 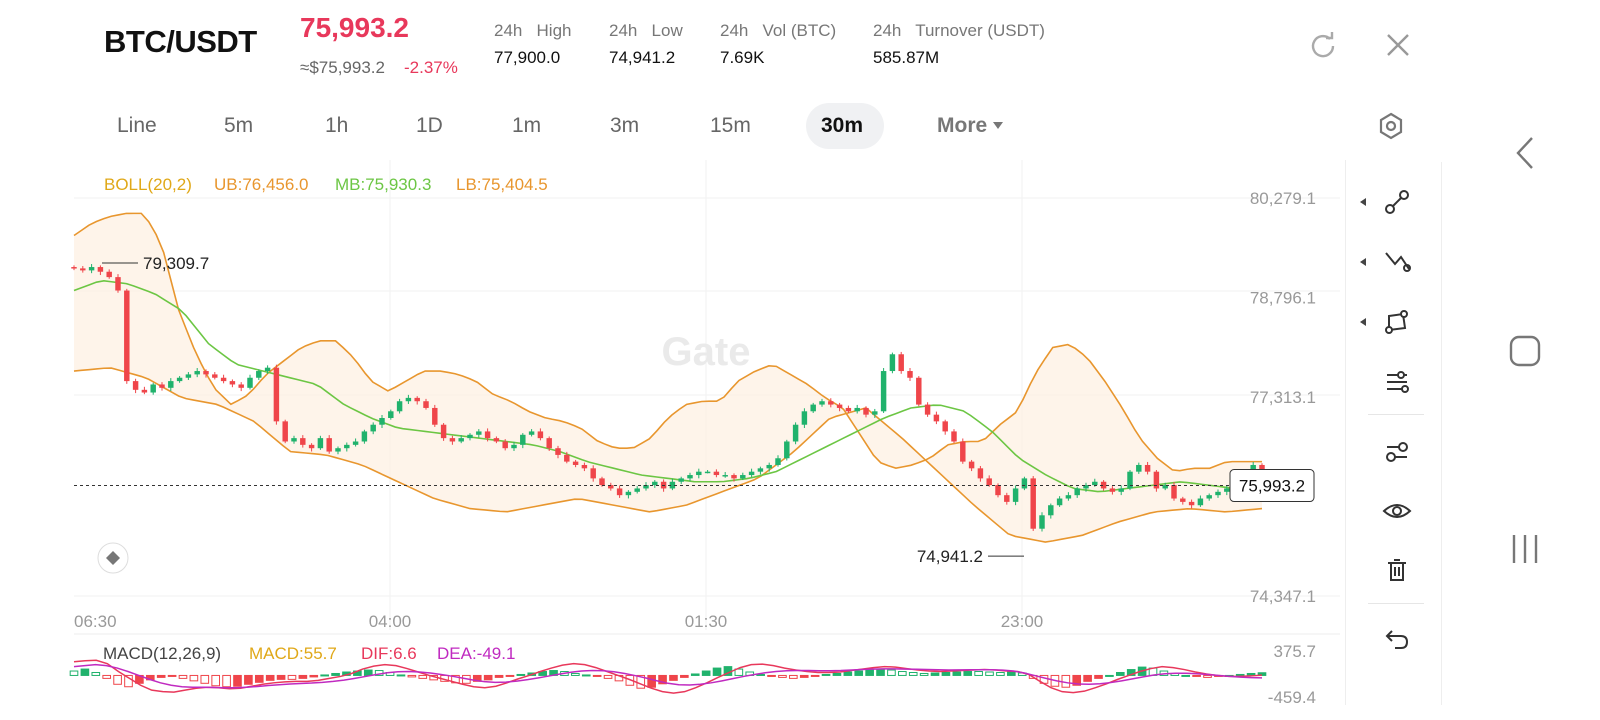 What do you see at coordinates (1397, 262) in the screenshot?
I see `multi-line-icon` at bounding box center [1397, 262].